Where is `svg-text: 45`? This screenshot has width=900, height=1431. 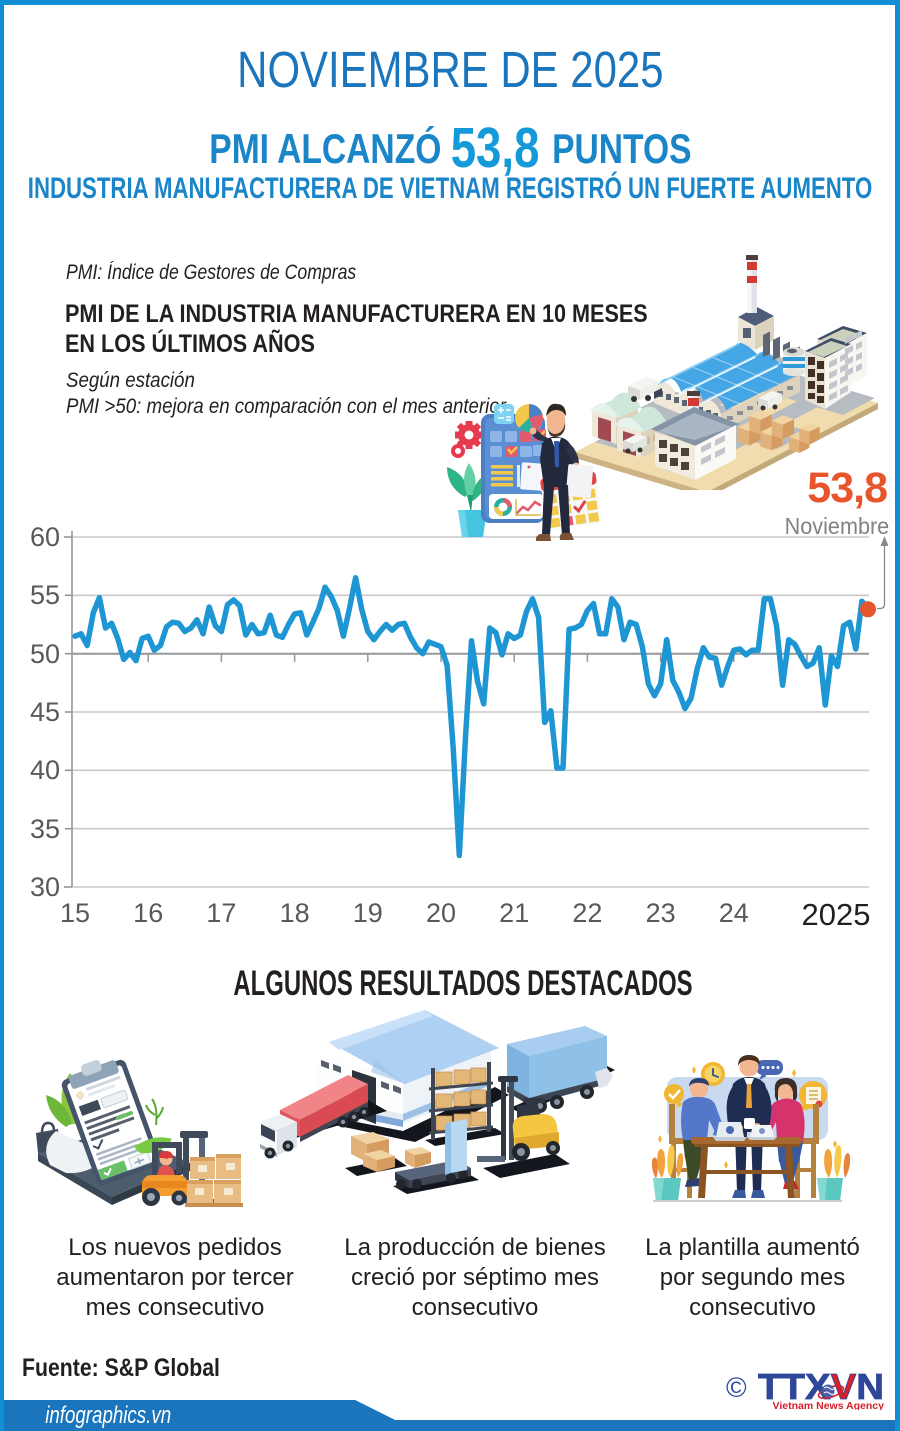
svg-text: 45 is located at coordinates (45, 712).